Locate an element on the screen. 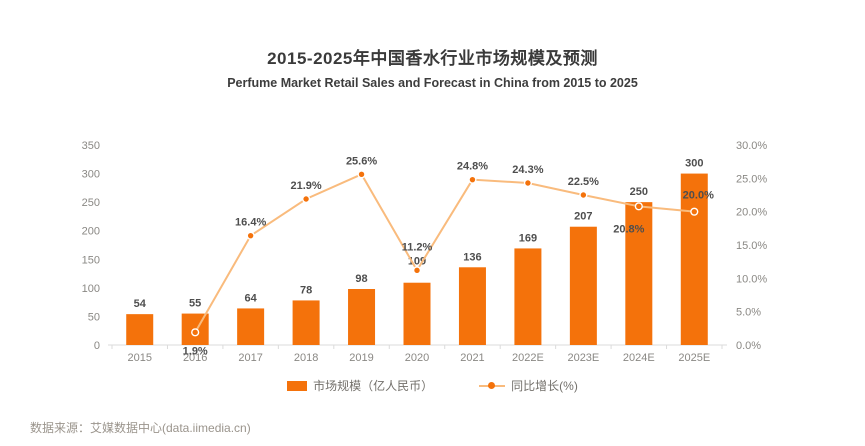  bar-series-swatch-icon is located at coordinates (297, 385).